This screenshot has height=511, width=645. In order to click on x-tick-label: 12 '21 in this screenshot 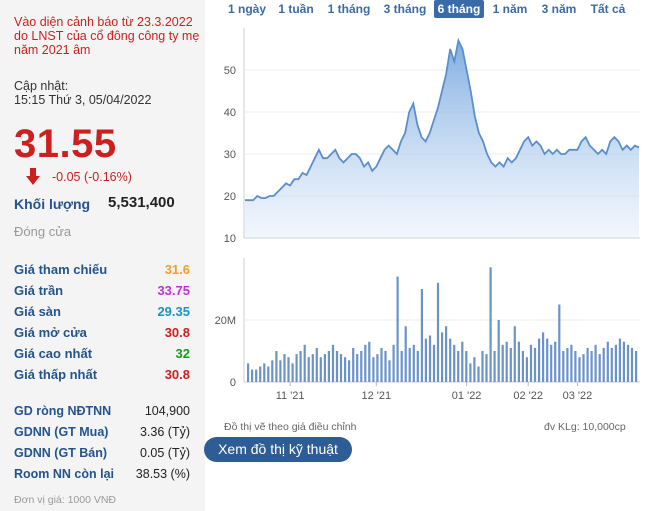, I will do `click(377, 396)`.